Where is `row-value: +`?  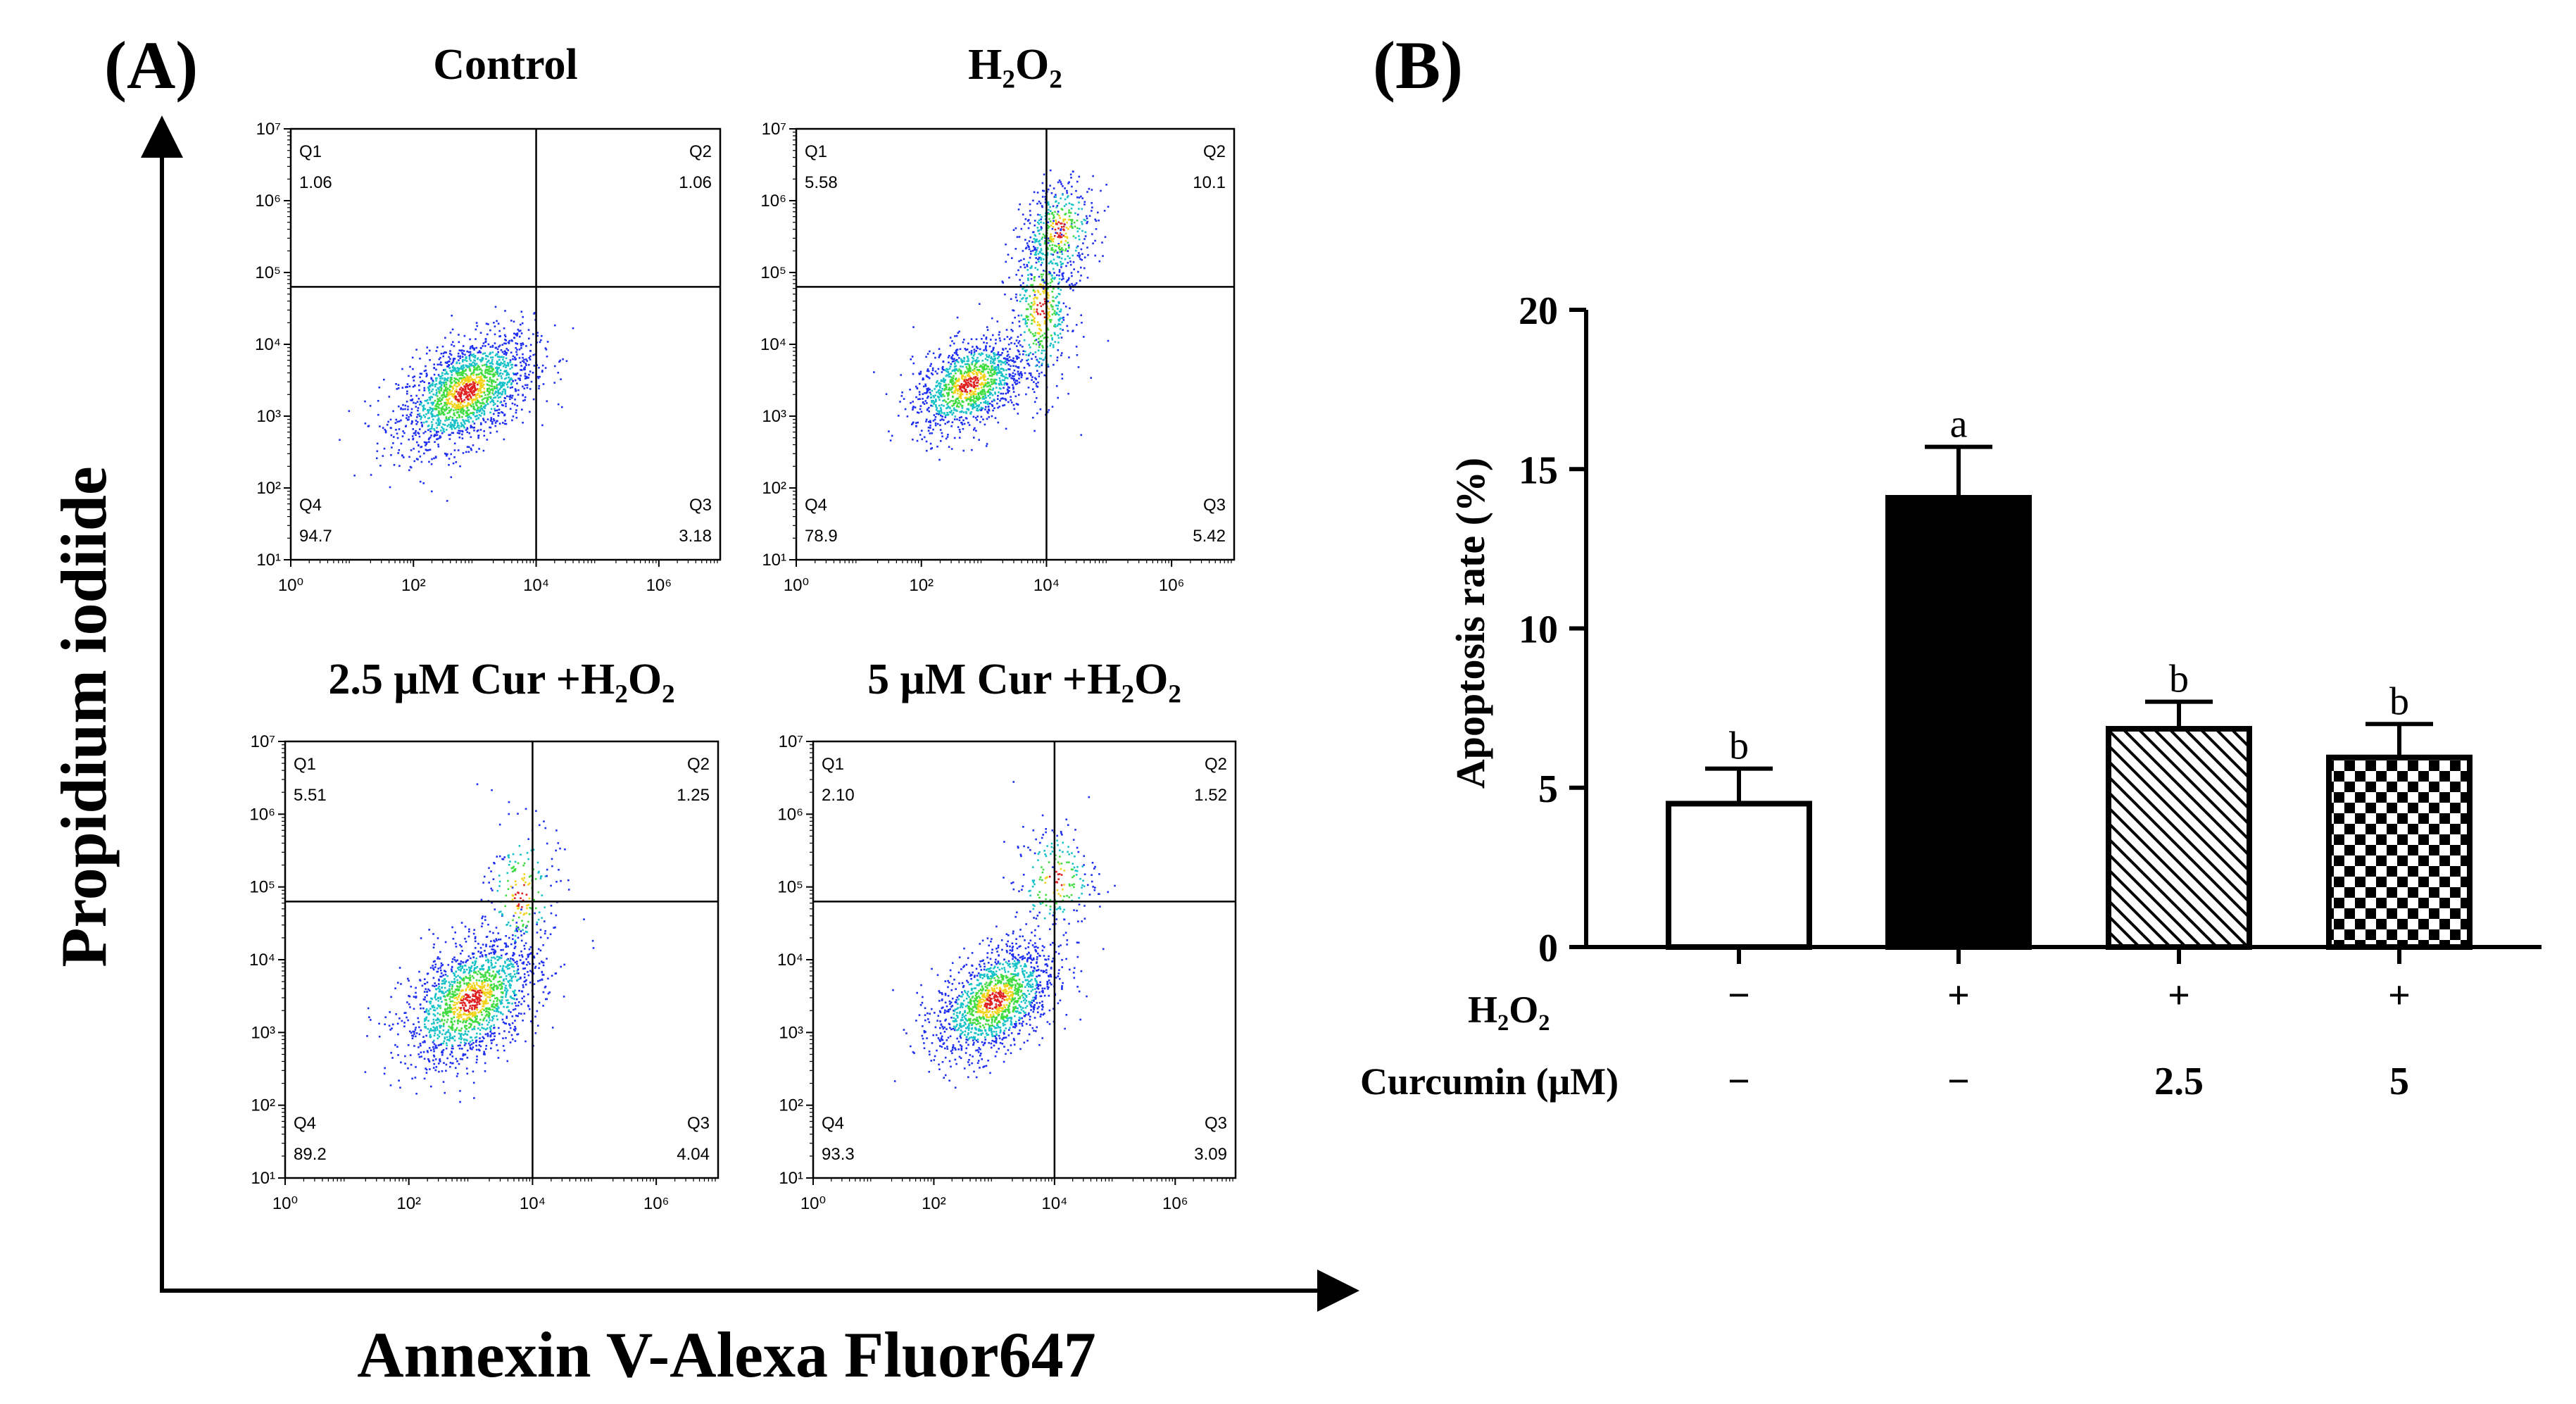
row-value: + is located at coordinates (2179, 996).